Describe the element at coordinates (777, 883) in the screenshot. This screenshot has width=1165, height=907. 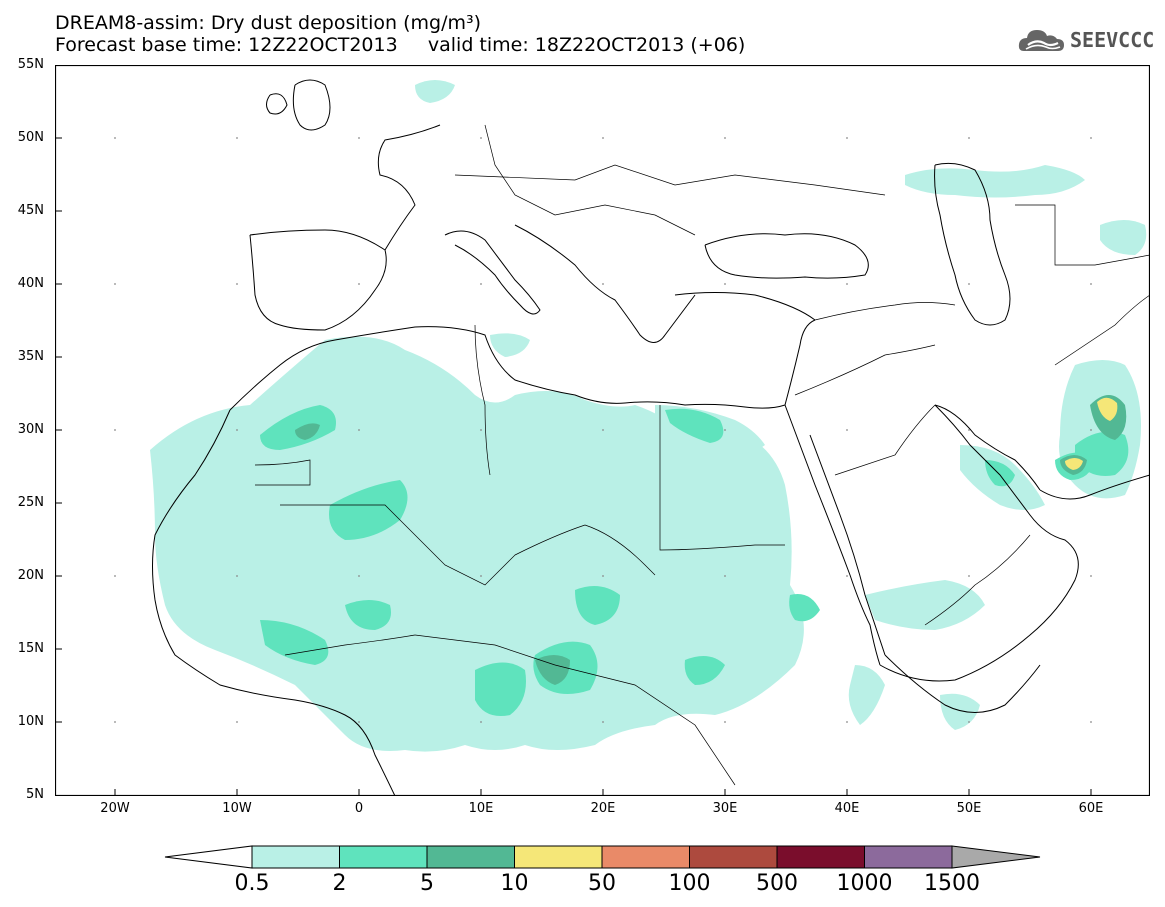
I see `colorbar-label: 500` at that location.